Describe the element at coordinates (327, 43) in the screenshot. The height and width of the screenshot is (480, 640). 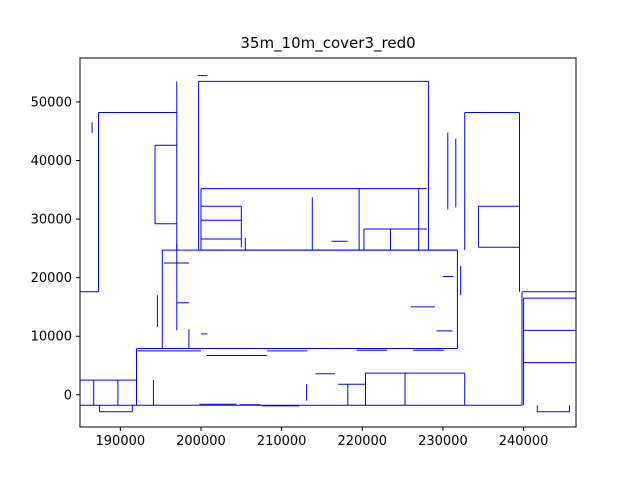
I see `chart-title: 35m_10m_cover3_red0` at that location.